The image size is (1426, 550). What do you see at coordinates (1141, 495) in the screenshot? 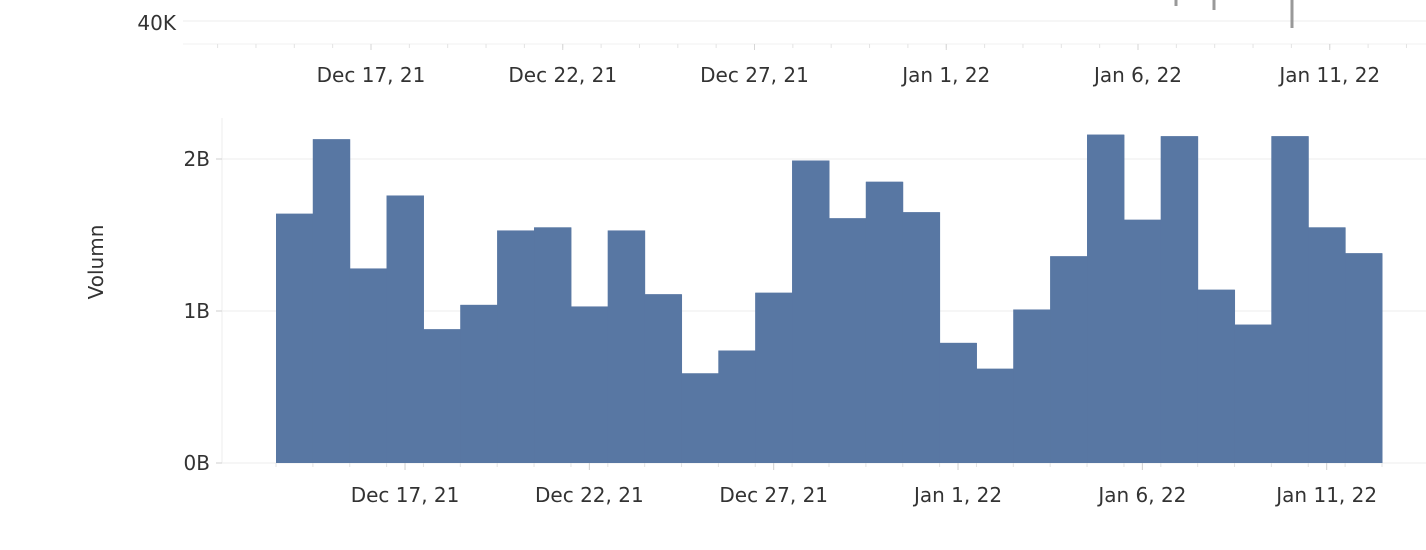
I see `volume-x-tick-label: Jan 6, 22` at bounding box center [1141, 495].